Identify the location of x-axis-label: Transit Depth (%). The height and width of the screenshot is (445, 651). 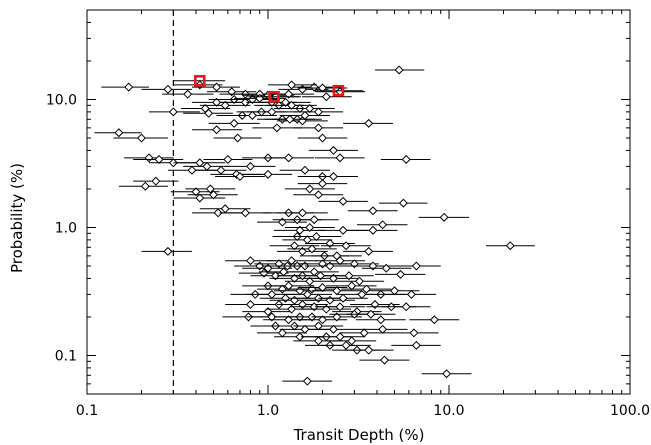
(359, 435).